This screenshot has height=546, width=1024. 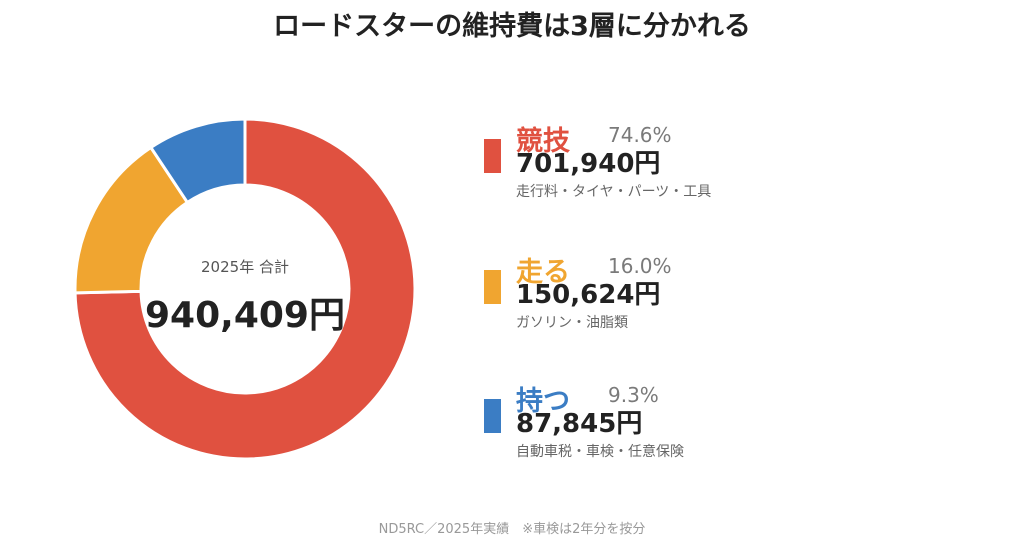 I want to click on legend-item-competition: 競技 74.6% 701,940円 走行料・タイヤ・パーツ・工具, so click(x=634, y=169).